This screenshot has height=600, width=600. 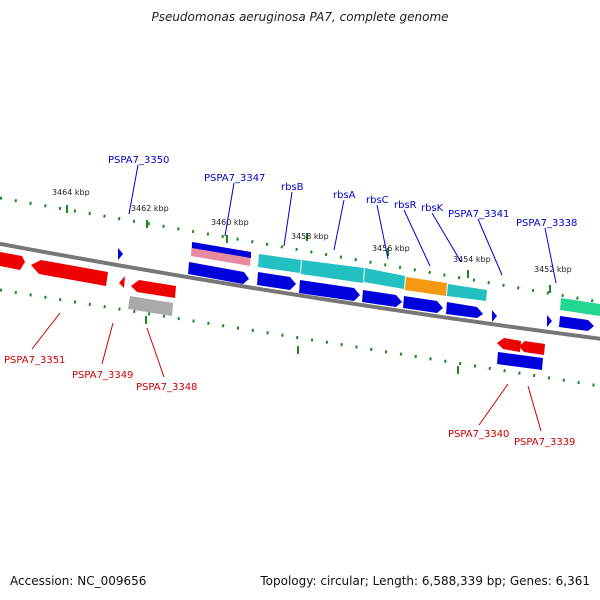 What do you see at coordinates (384, 278) in the screenshot?
I see `gene-rbsC` at bounding box center [384, 278].